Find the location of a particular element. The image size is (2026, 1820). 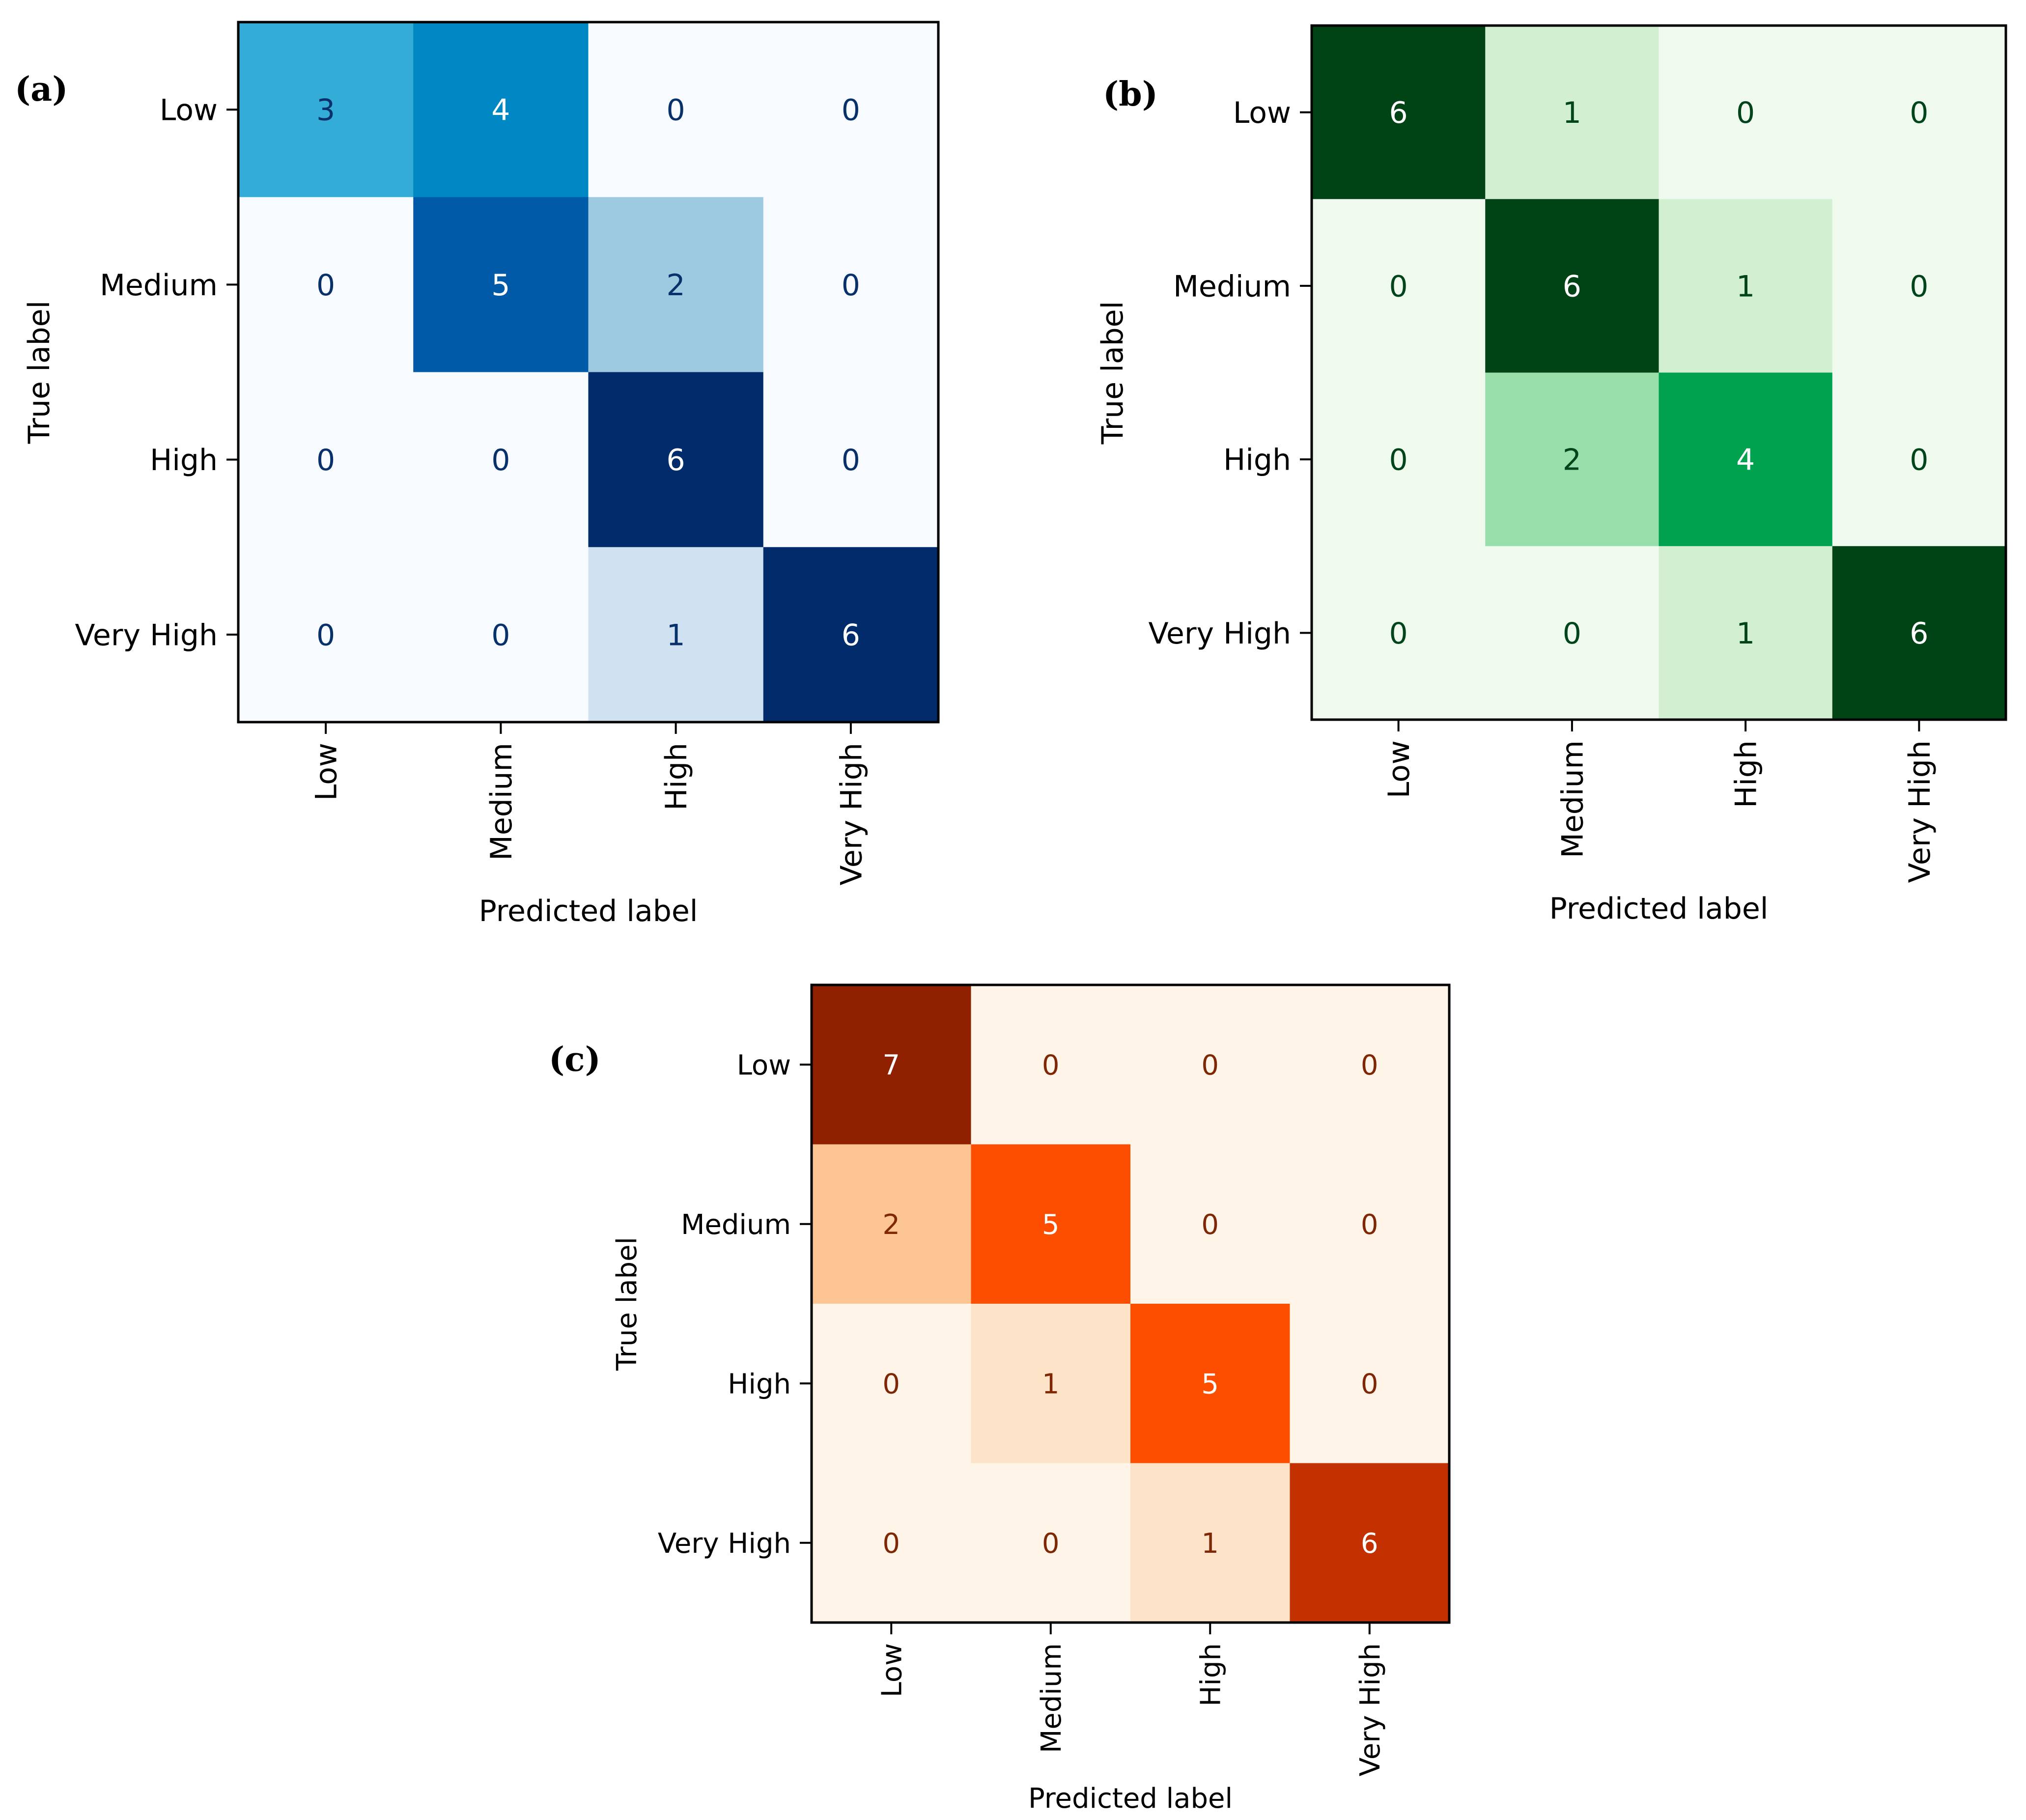

cell-value-label: 3 is located at coordinates (325, 110).